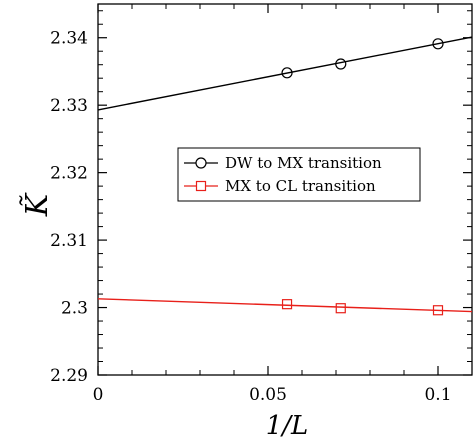 This screenshot has height=443, width=474. What do you see at coordinates (303, 163) in the screenshot?
I see `legend-label: DW to MX transition` at bounding box center [303, 163].